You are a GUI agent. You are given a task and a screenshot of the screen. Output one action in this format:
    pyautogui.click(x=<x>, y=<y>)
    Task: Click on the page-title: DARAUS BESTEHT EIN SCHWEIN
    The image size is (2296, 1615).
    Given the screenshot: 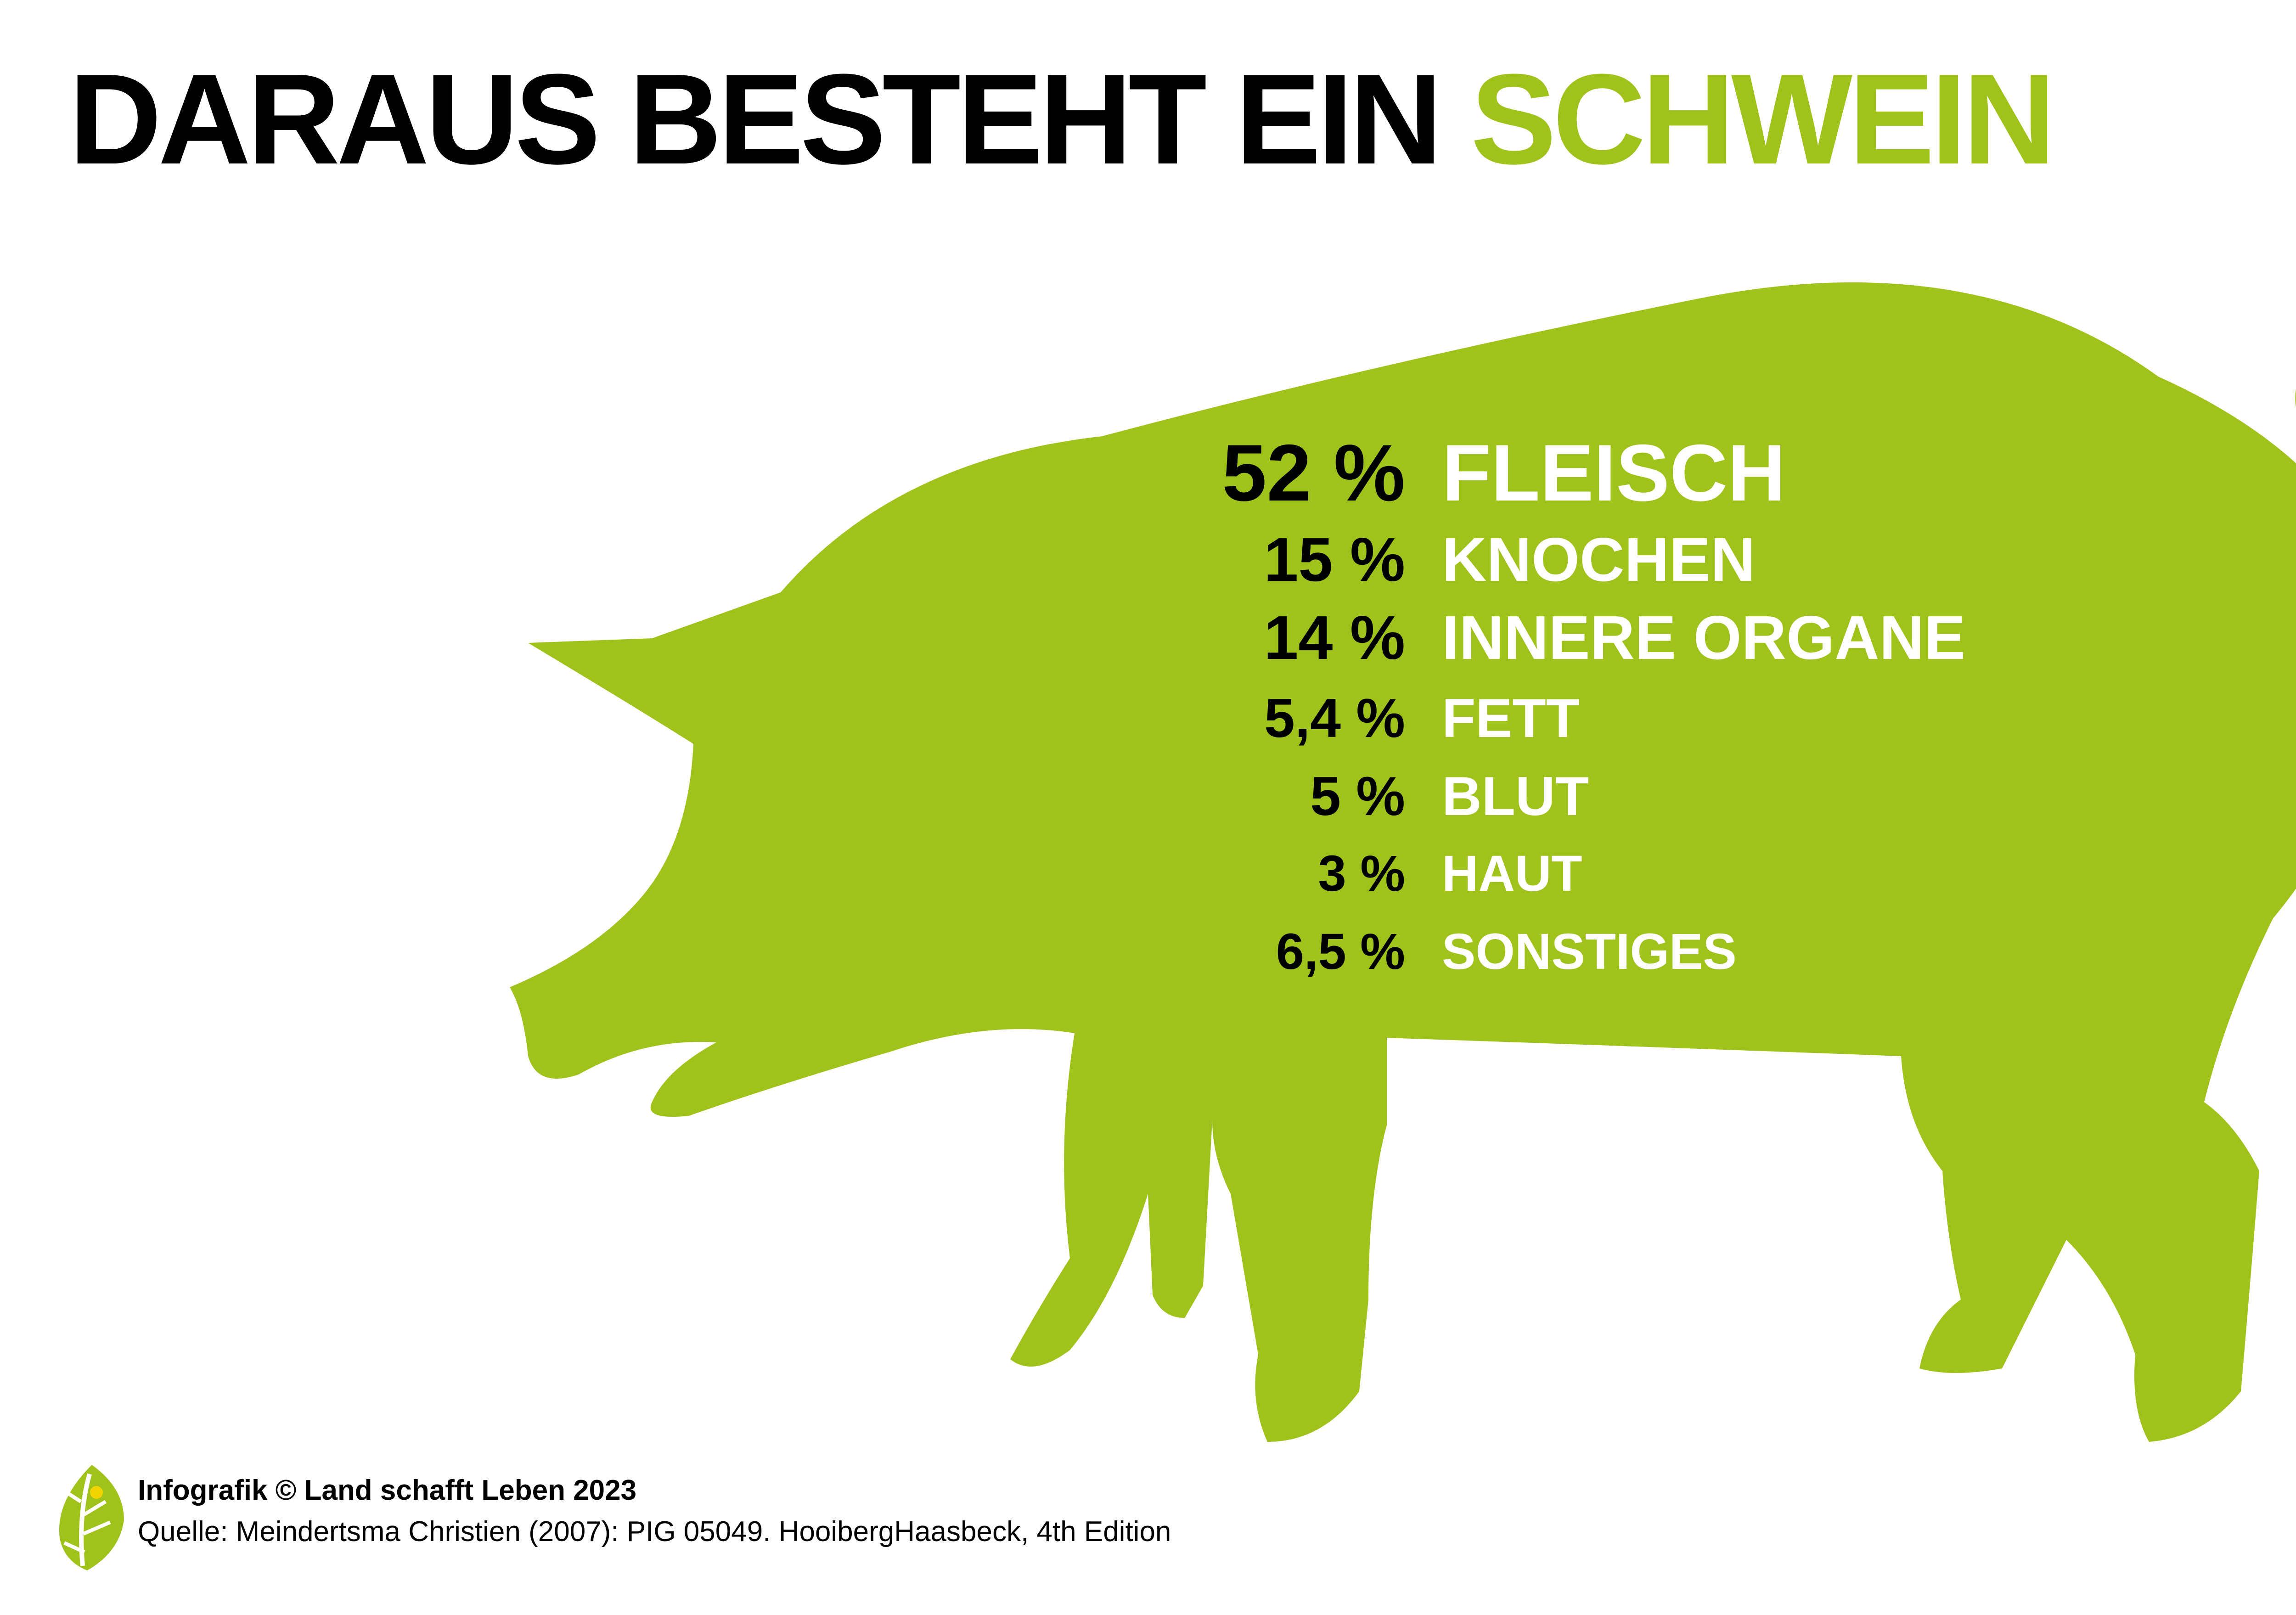 What is the action you would take?
    pyautogui.click(x=1062, y=120)
    